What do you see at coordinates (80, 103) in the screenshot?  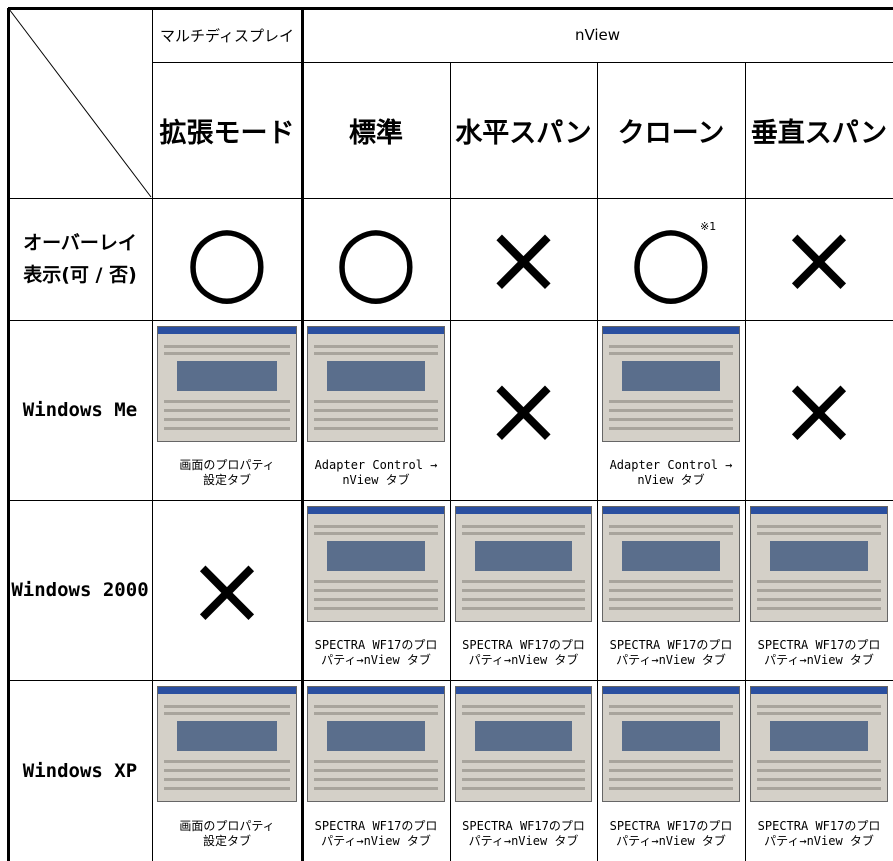 I see `corner-diagonal` at bounding box center [80, 103].